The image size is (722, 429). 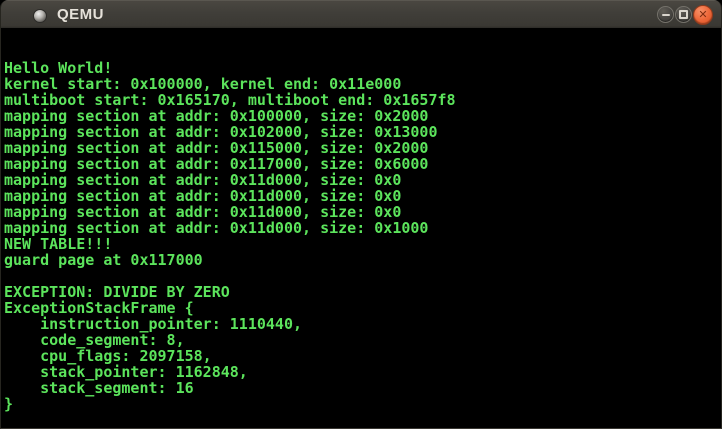 What do you see at coordinates (361, 14) in the screenshot?
I see `titlebar: QEMU ✕` at bounding box center [361, 14].